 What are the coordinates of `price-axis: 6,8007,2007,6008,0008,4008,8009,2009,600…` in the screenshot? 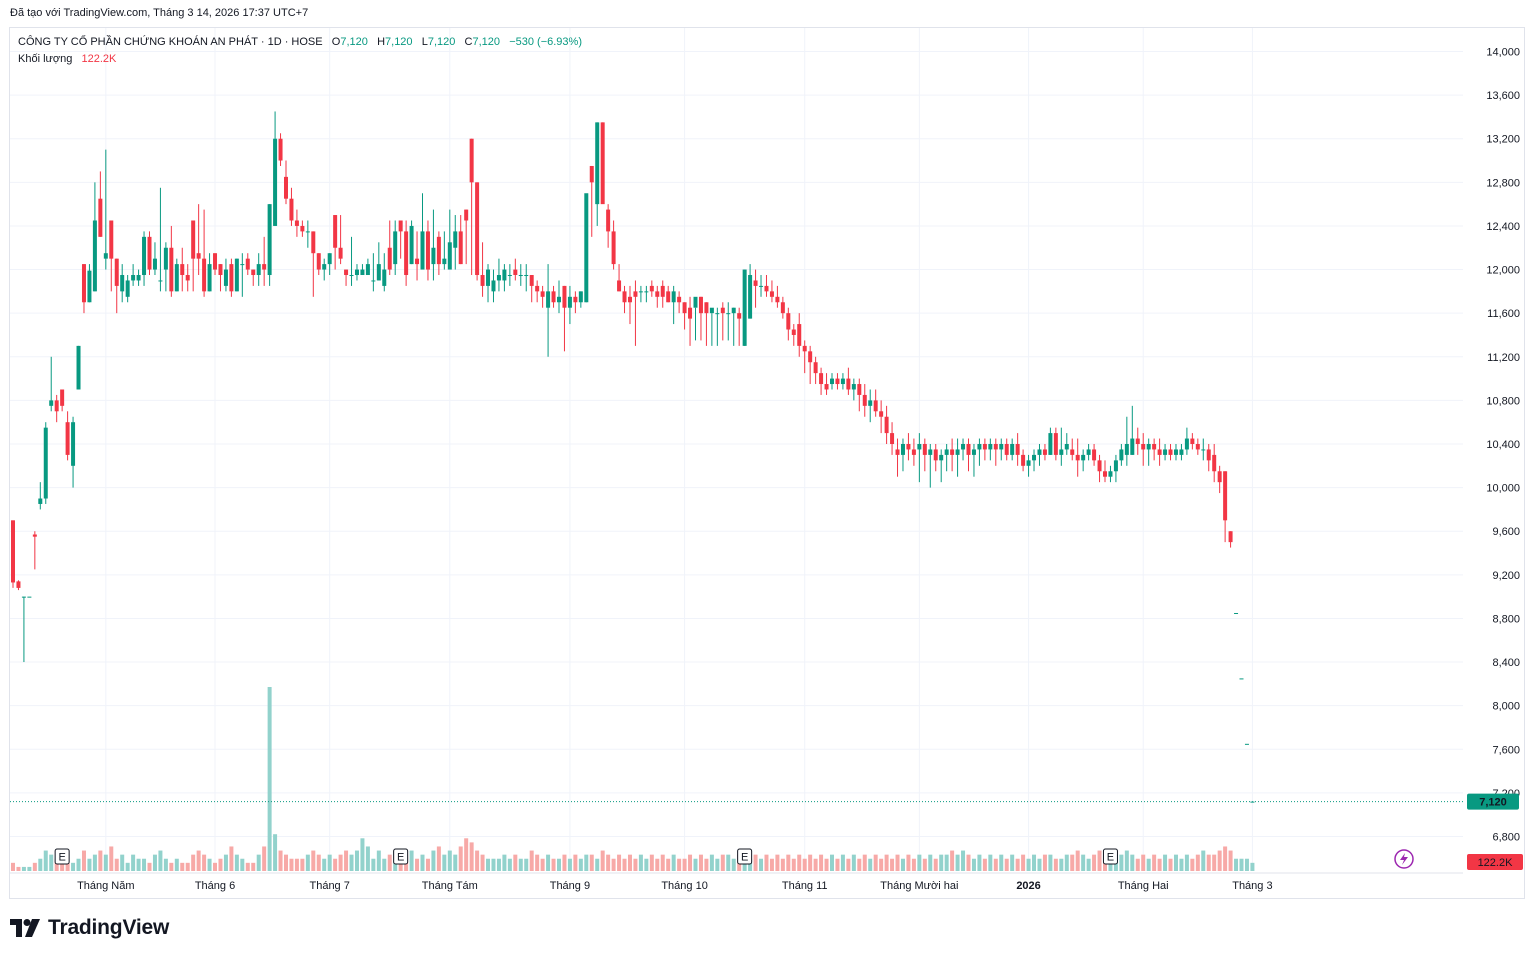 It's located at (1503, 445).